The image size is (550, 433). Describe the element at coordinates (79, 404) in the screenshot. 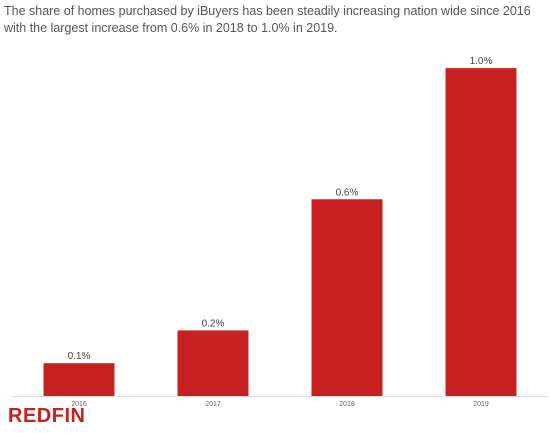

I see `x-tick-label-2016: 2016` at that location.